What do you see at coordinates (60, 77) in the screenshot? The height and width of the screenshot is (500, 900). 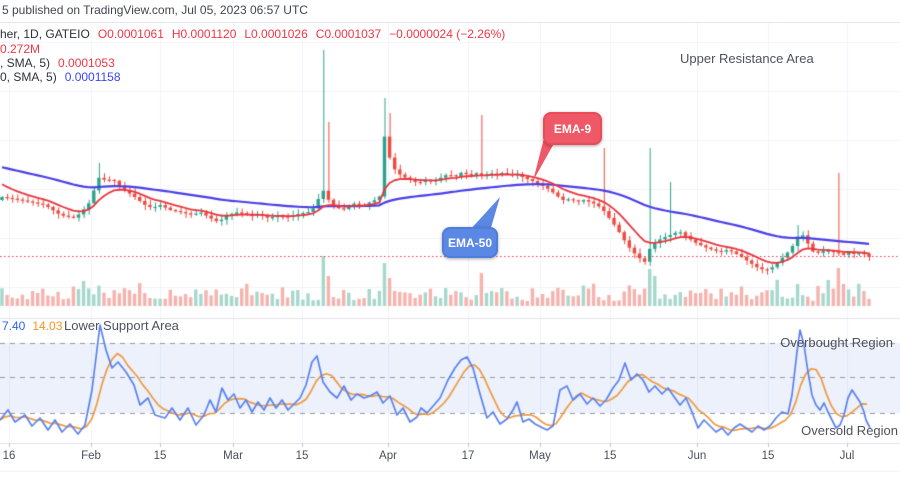 I see `ema50-legend-row: 0, SMA, 5) 0.0001158` at bounding box center [60, 77].